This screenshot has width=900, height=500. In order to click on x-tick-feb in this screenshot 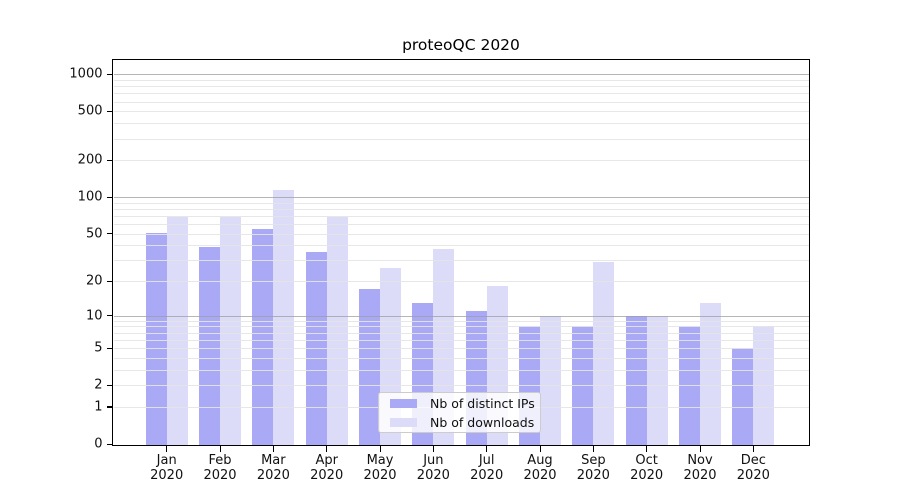, I will do `click(220, 448)`.